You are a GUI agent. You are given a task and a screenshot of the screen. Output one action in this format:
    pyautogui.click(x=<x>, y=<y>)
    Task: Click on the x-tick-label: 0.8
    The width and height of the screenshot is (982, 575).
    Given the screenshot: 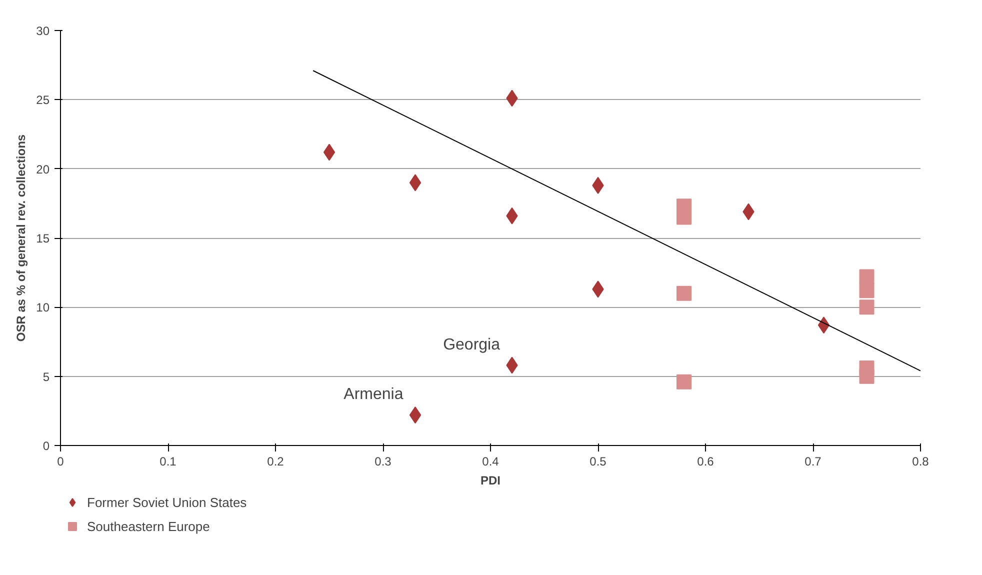 What is the action you would take?
    pyautogui.click(x=921, y=461)
    